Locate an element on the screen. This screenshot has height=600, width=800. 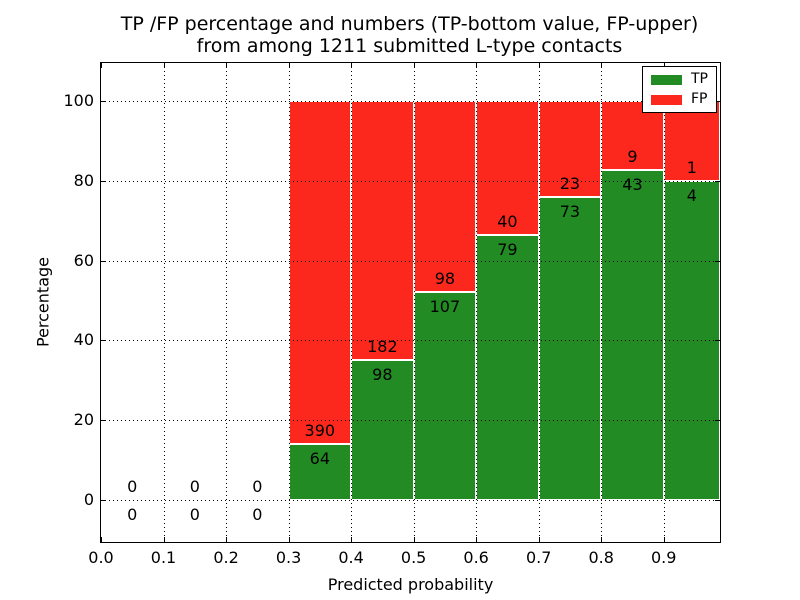
bar-tp-count-label: 98 is located at coordinates (382, 375).